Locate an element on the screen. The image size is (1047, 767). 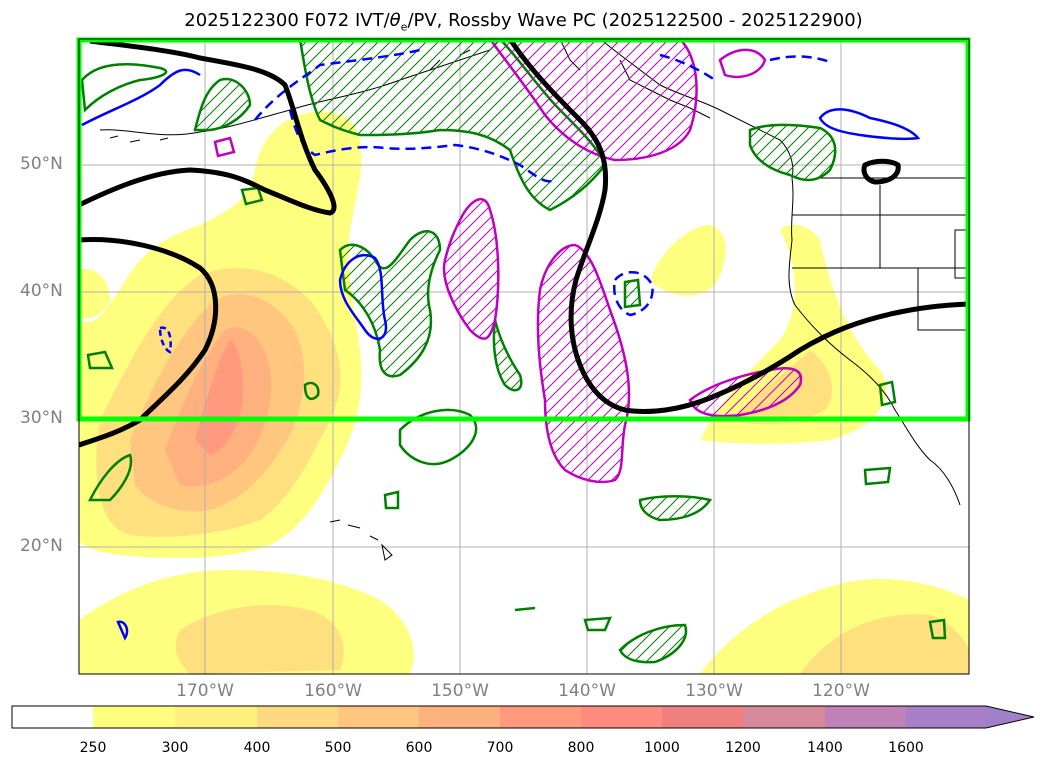
green-region-nw is located at coordinates (124, 87).